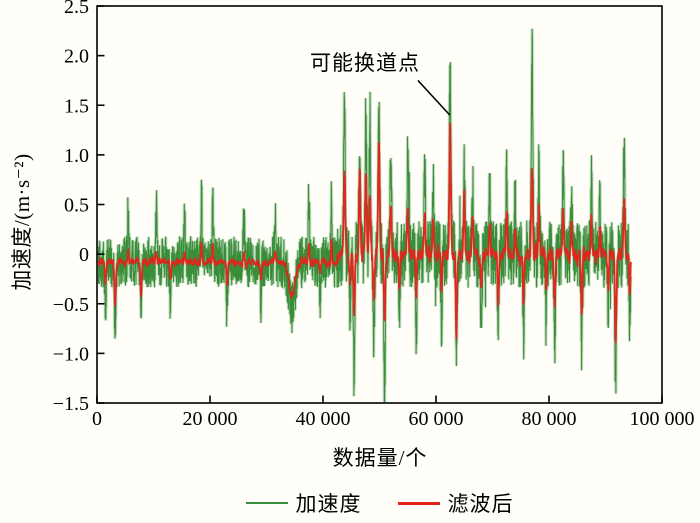 The width and height of the screenshot is (700, 523). What do you see at coordinates (549, 419) in the screenshot?
I see `x-tick-label: 80 000` at bounding box center [549, 419].